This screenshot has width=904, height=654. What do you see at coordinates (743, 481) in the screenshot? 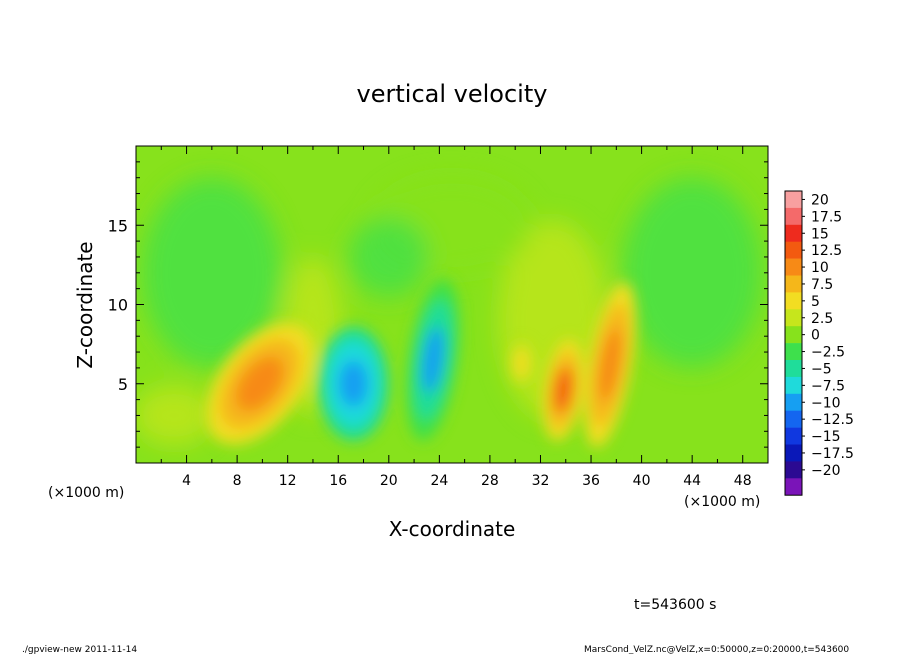
I see `x-tick-label: 48` at bounding box center [743, 481].